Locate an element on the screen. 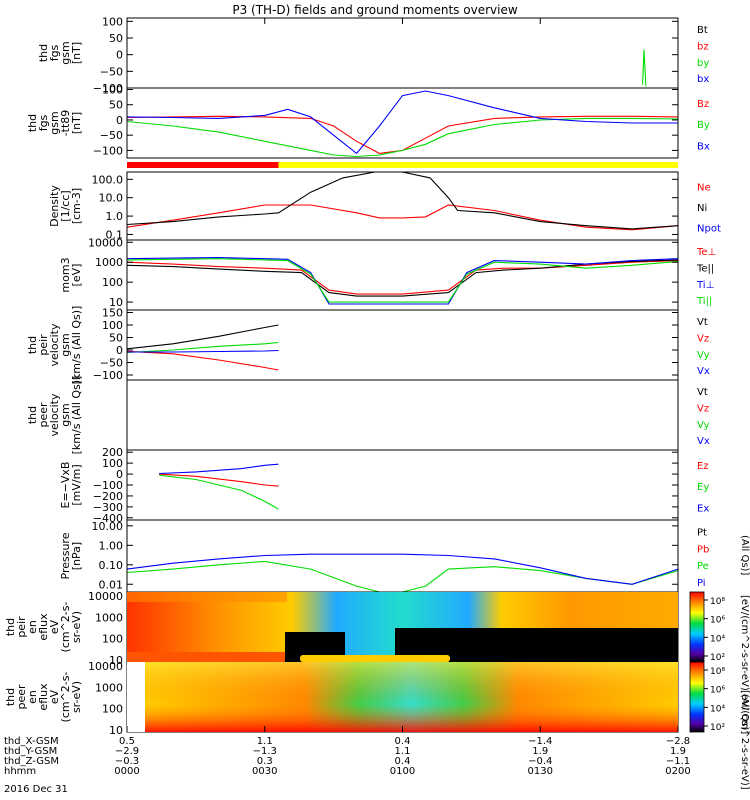  x-row-label: thd_X-GSM is located at coordinates (31, 741).